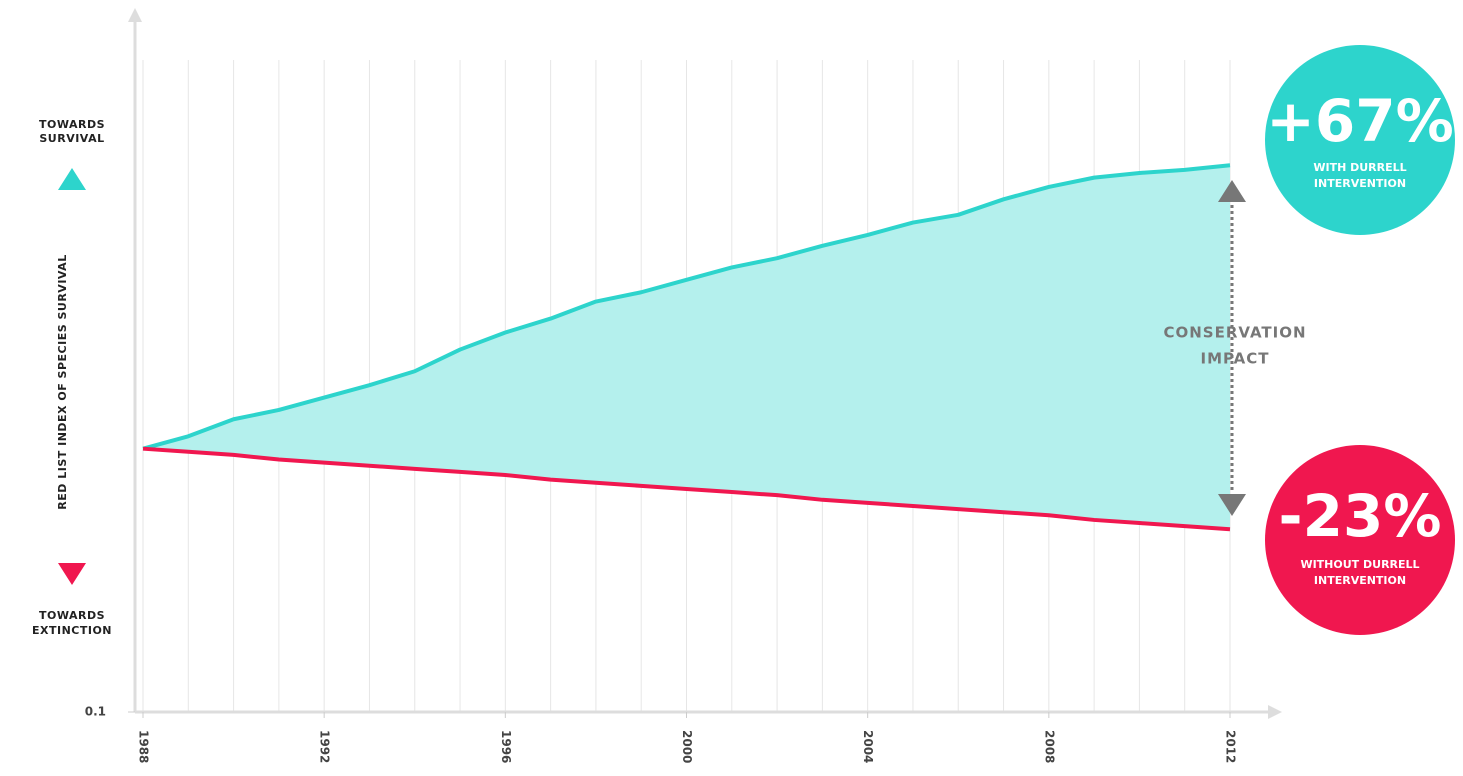  I want to click on series-line, so click(686, 489).